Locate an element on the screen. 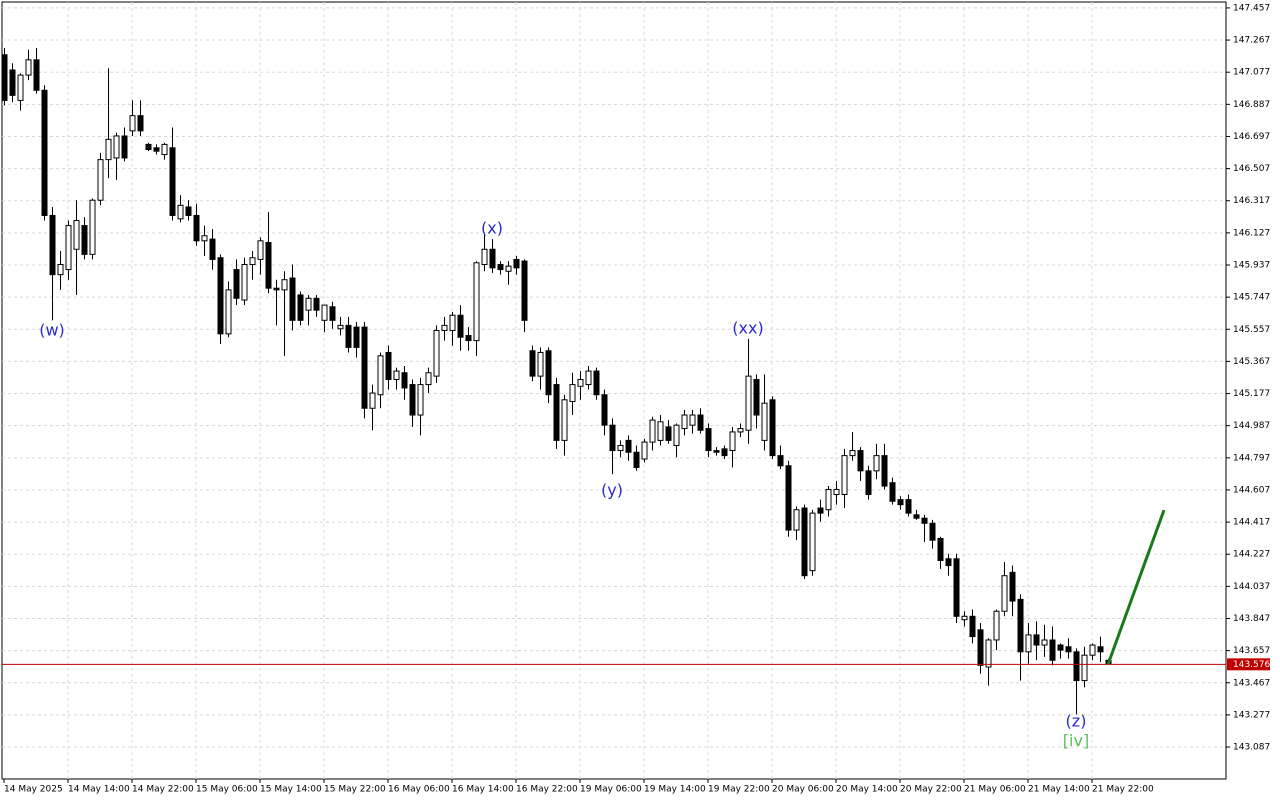 The image size is (1280, 800). y-tick-label: 143.847 is located at coordinates (1251, 619).